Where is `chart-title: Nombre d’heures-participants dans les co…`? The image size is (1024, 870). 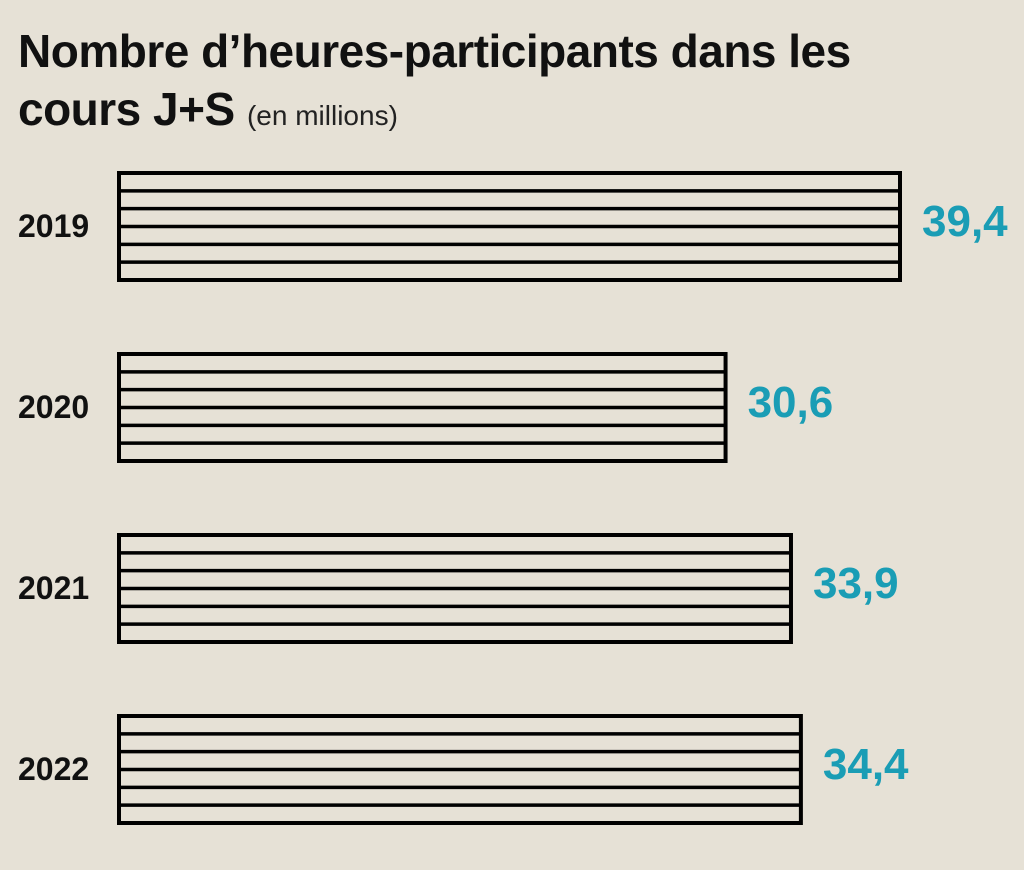 chart-title: Nombre d’heures-participants dans les co… is located at coordinates (483, 83).